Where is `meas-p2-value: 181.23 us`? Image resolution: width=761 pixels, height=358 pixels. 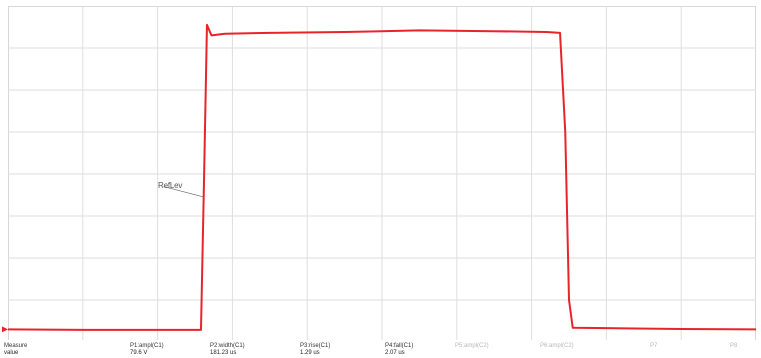 meas-p2-value: 181.23 us is located at coordinates (223, 353).